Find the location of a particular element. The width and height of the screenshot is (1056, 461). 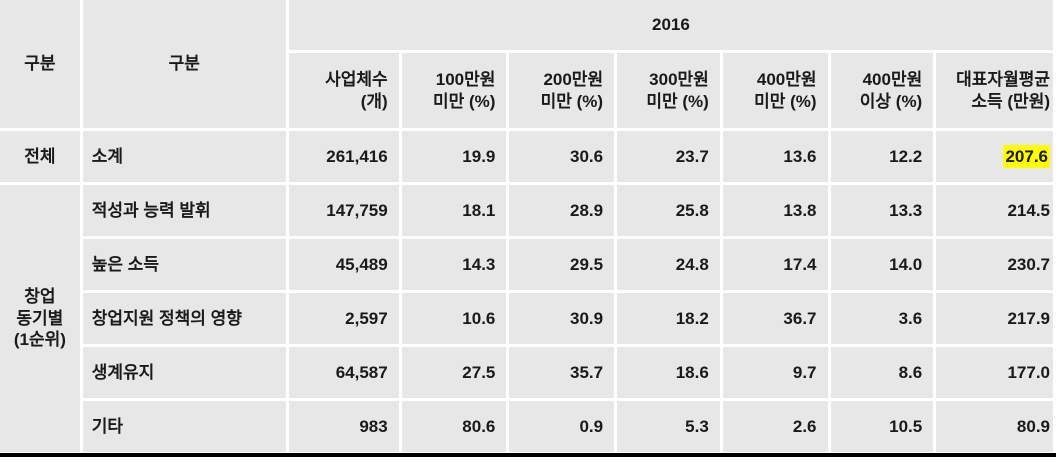

row-label: 창업지원 정책의 영향 is located at coordinates (184, 318).